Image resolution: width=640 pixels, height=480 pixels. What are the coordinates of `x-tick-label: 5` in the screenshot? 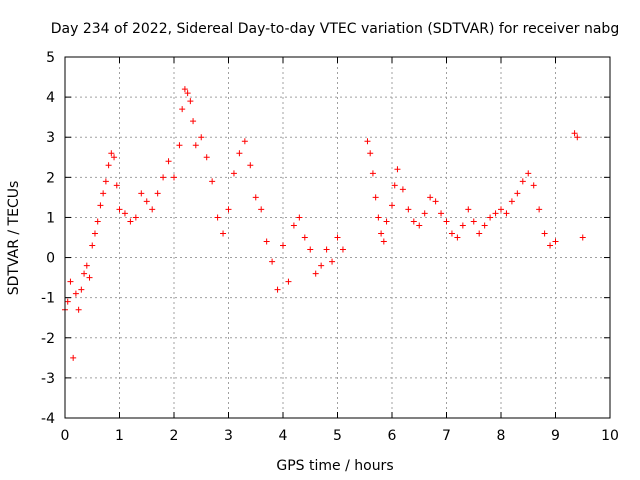 It's located at (337, 436).